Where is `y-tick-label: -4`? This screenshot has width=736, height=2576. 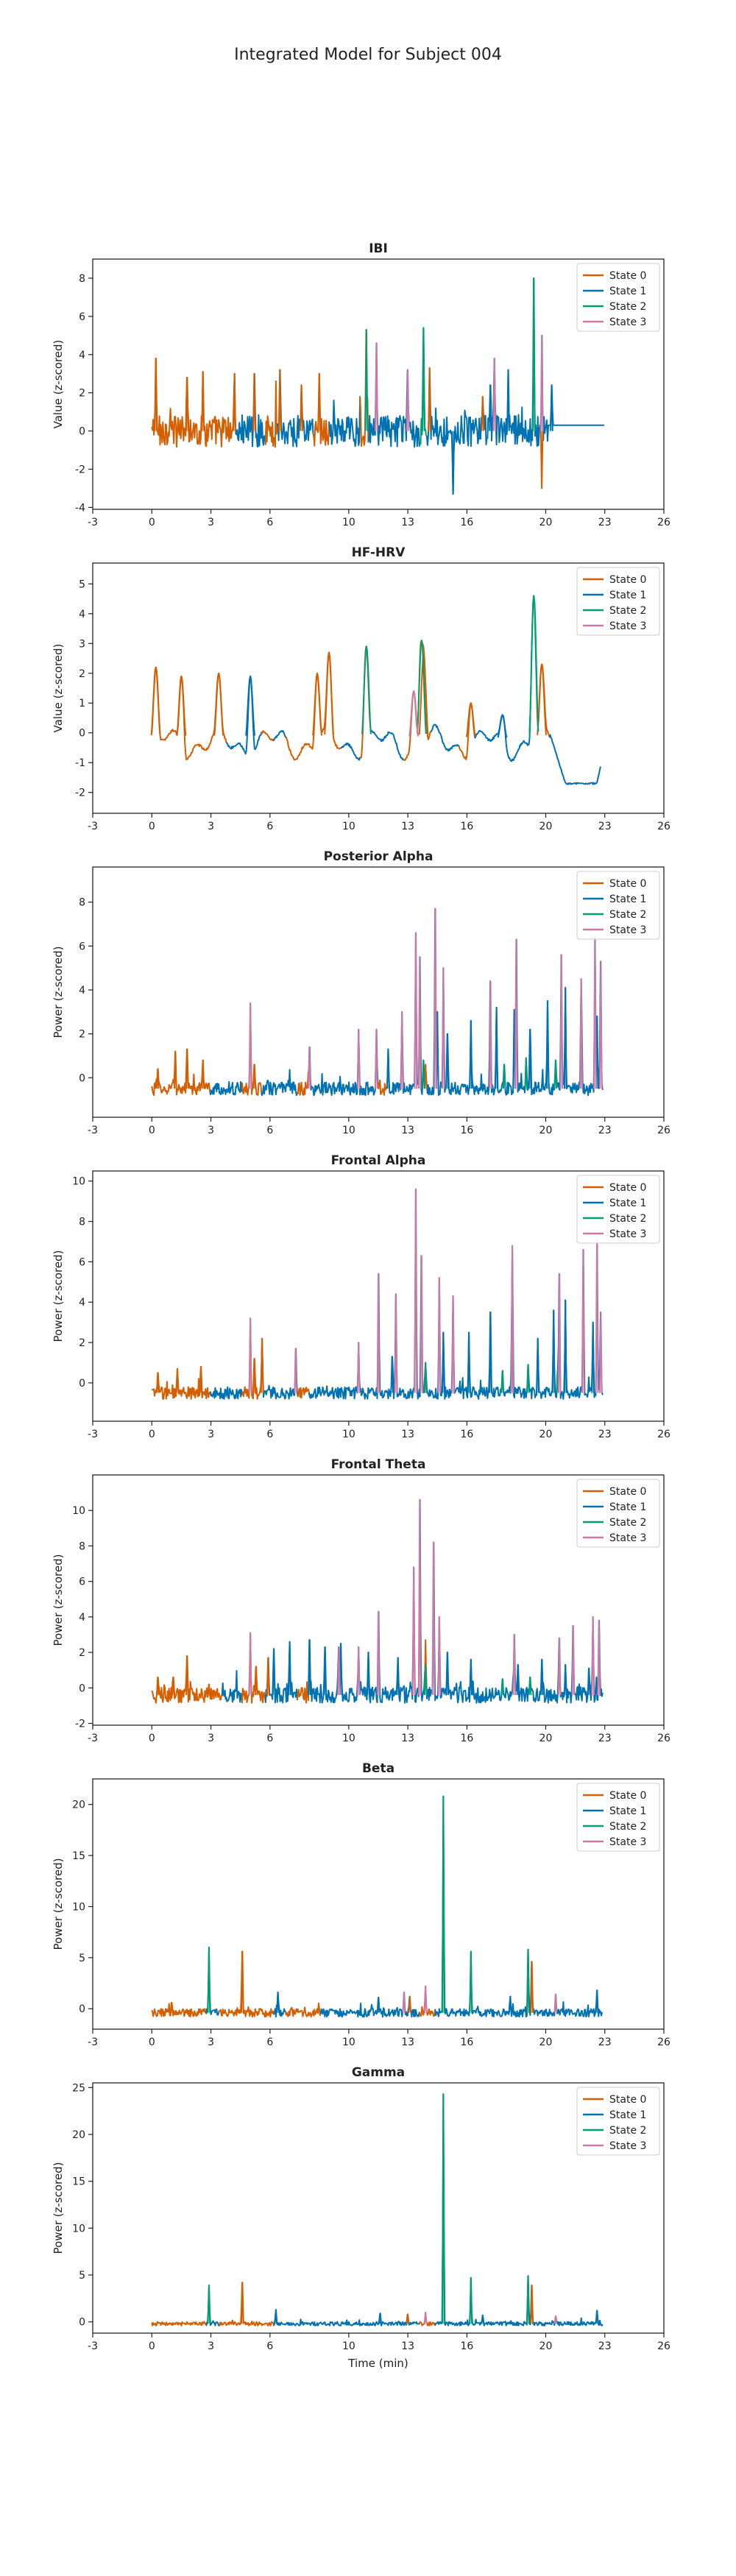
y-tick-label: -4 is located at coordinates (80, 508).